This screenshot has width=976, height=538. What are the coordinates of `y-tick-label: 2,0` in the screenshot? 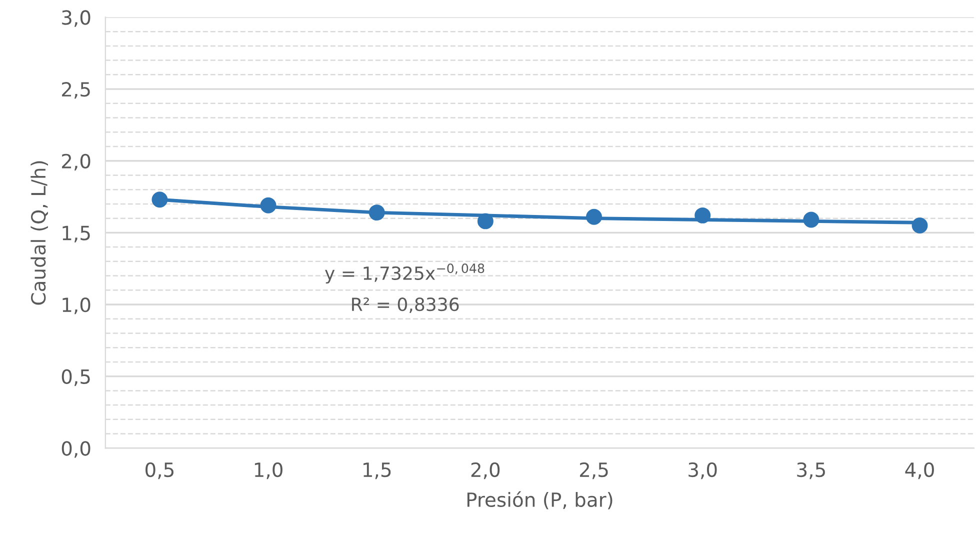 It's located at (76, 162).